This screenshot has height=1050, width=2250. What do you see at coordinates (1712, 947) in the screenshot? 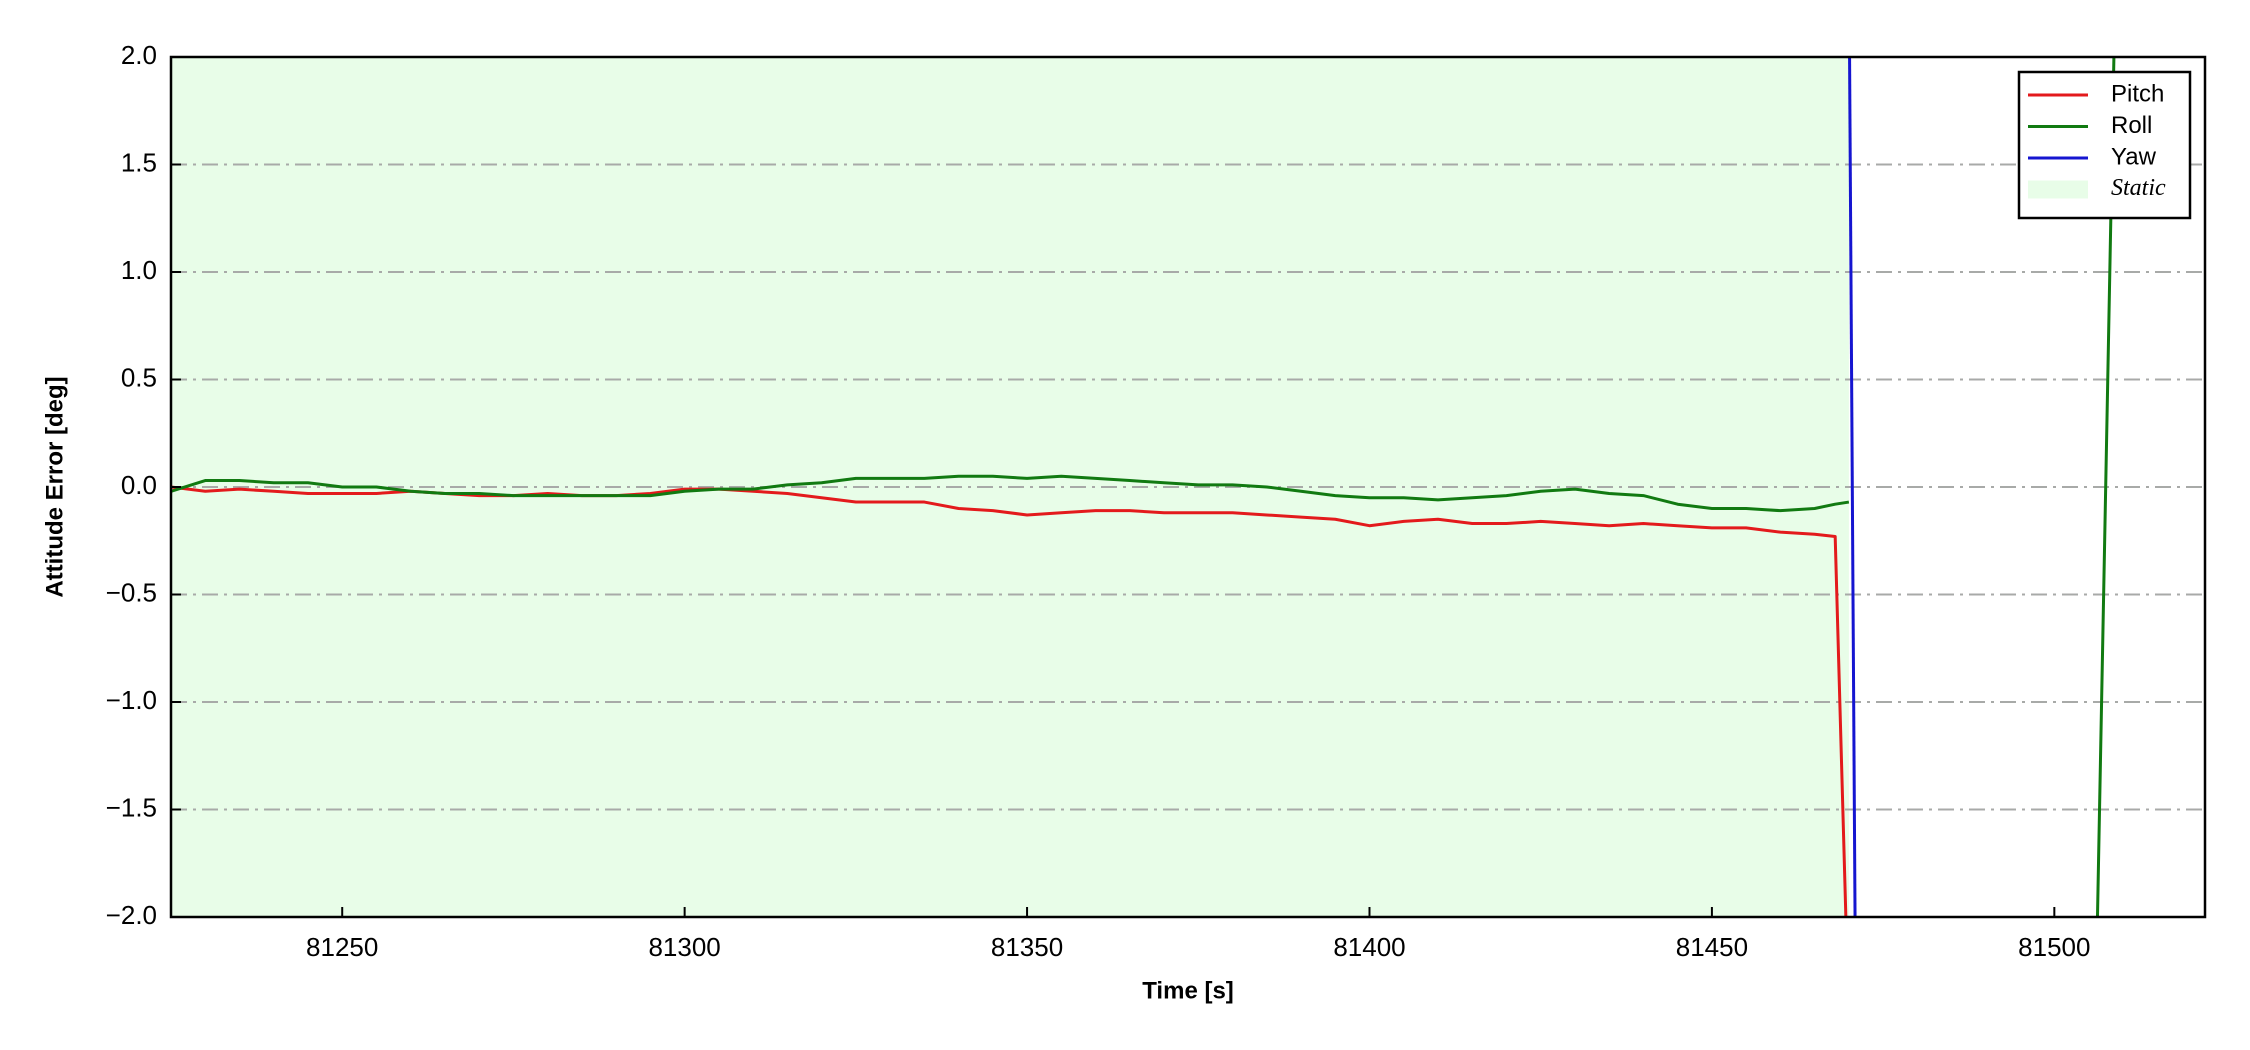
I see `x-tick-label: 81450` at bounding box center [1712, 947].